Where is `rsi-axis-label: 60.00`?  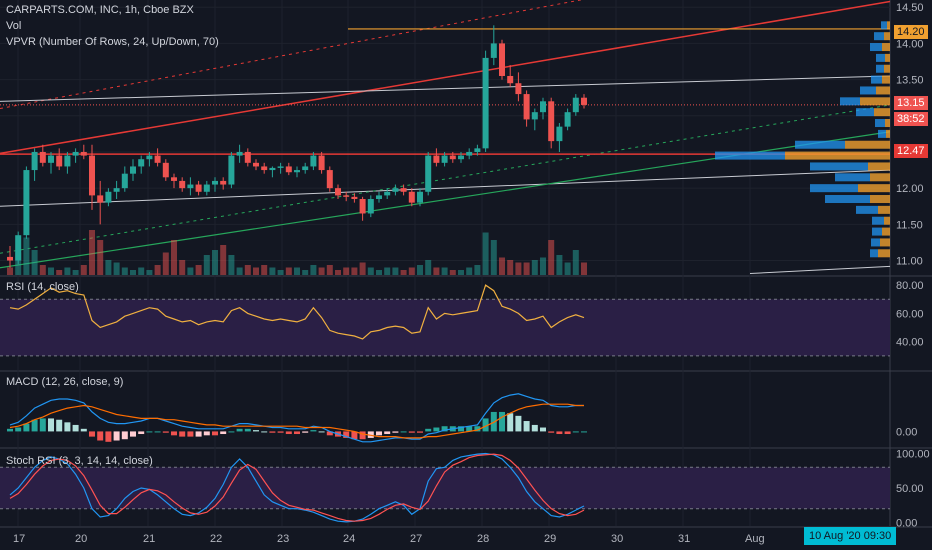
rsi-axis-label: 60.00 is located at coordinates (910, 314).